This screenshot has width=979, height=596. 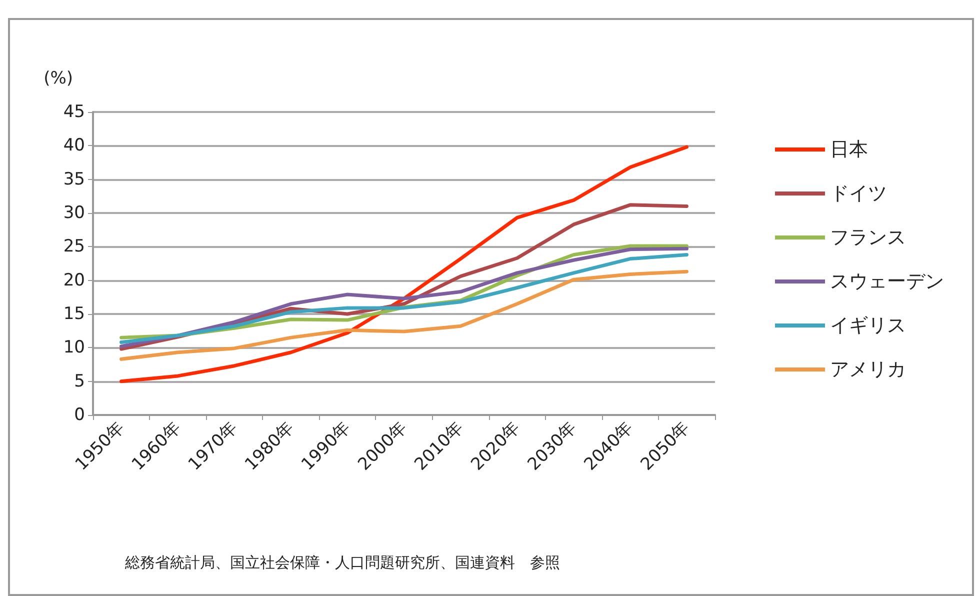 I want to click on y-tick-label: 10, so click(x=74, y=348).